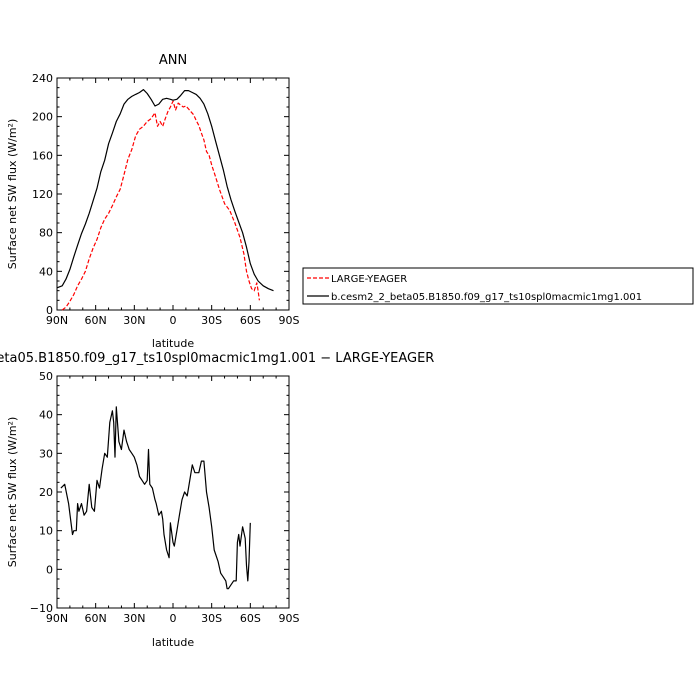 The width and height of the screenshot is (700, 700). I want to click on chart-top-ticks, so click(173, 194).